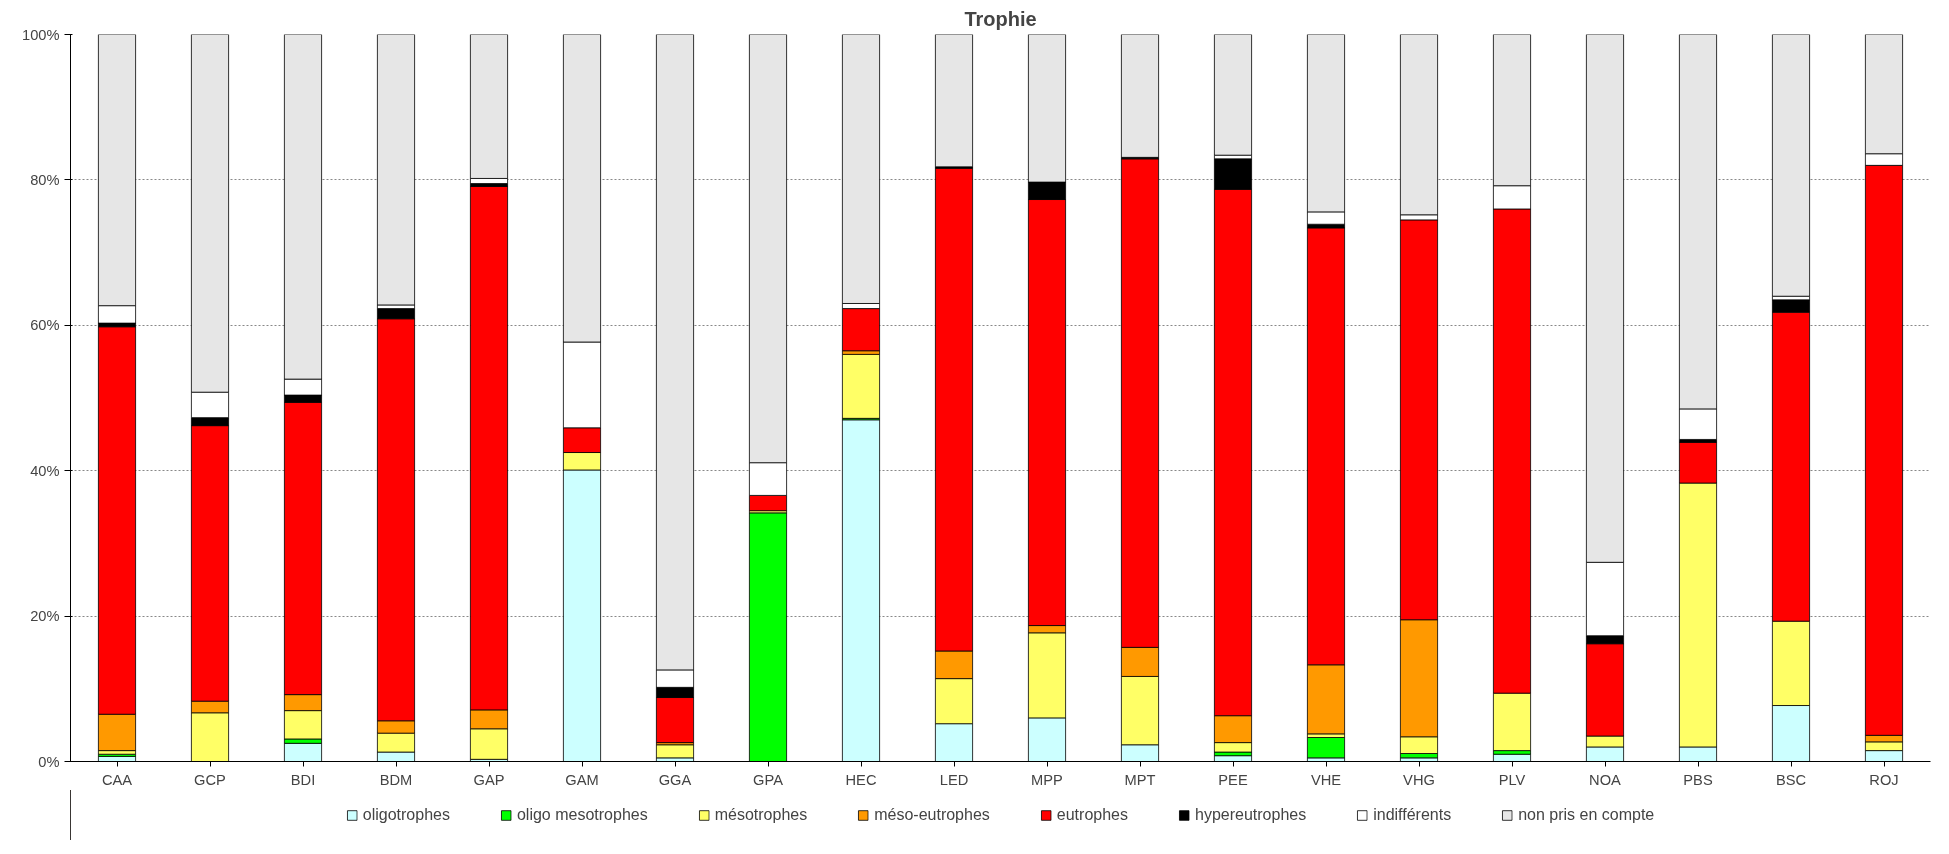  I want to click on legend-label: mésotrophes, so click(761, 815).